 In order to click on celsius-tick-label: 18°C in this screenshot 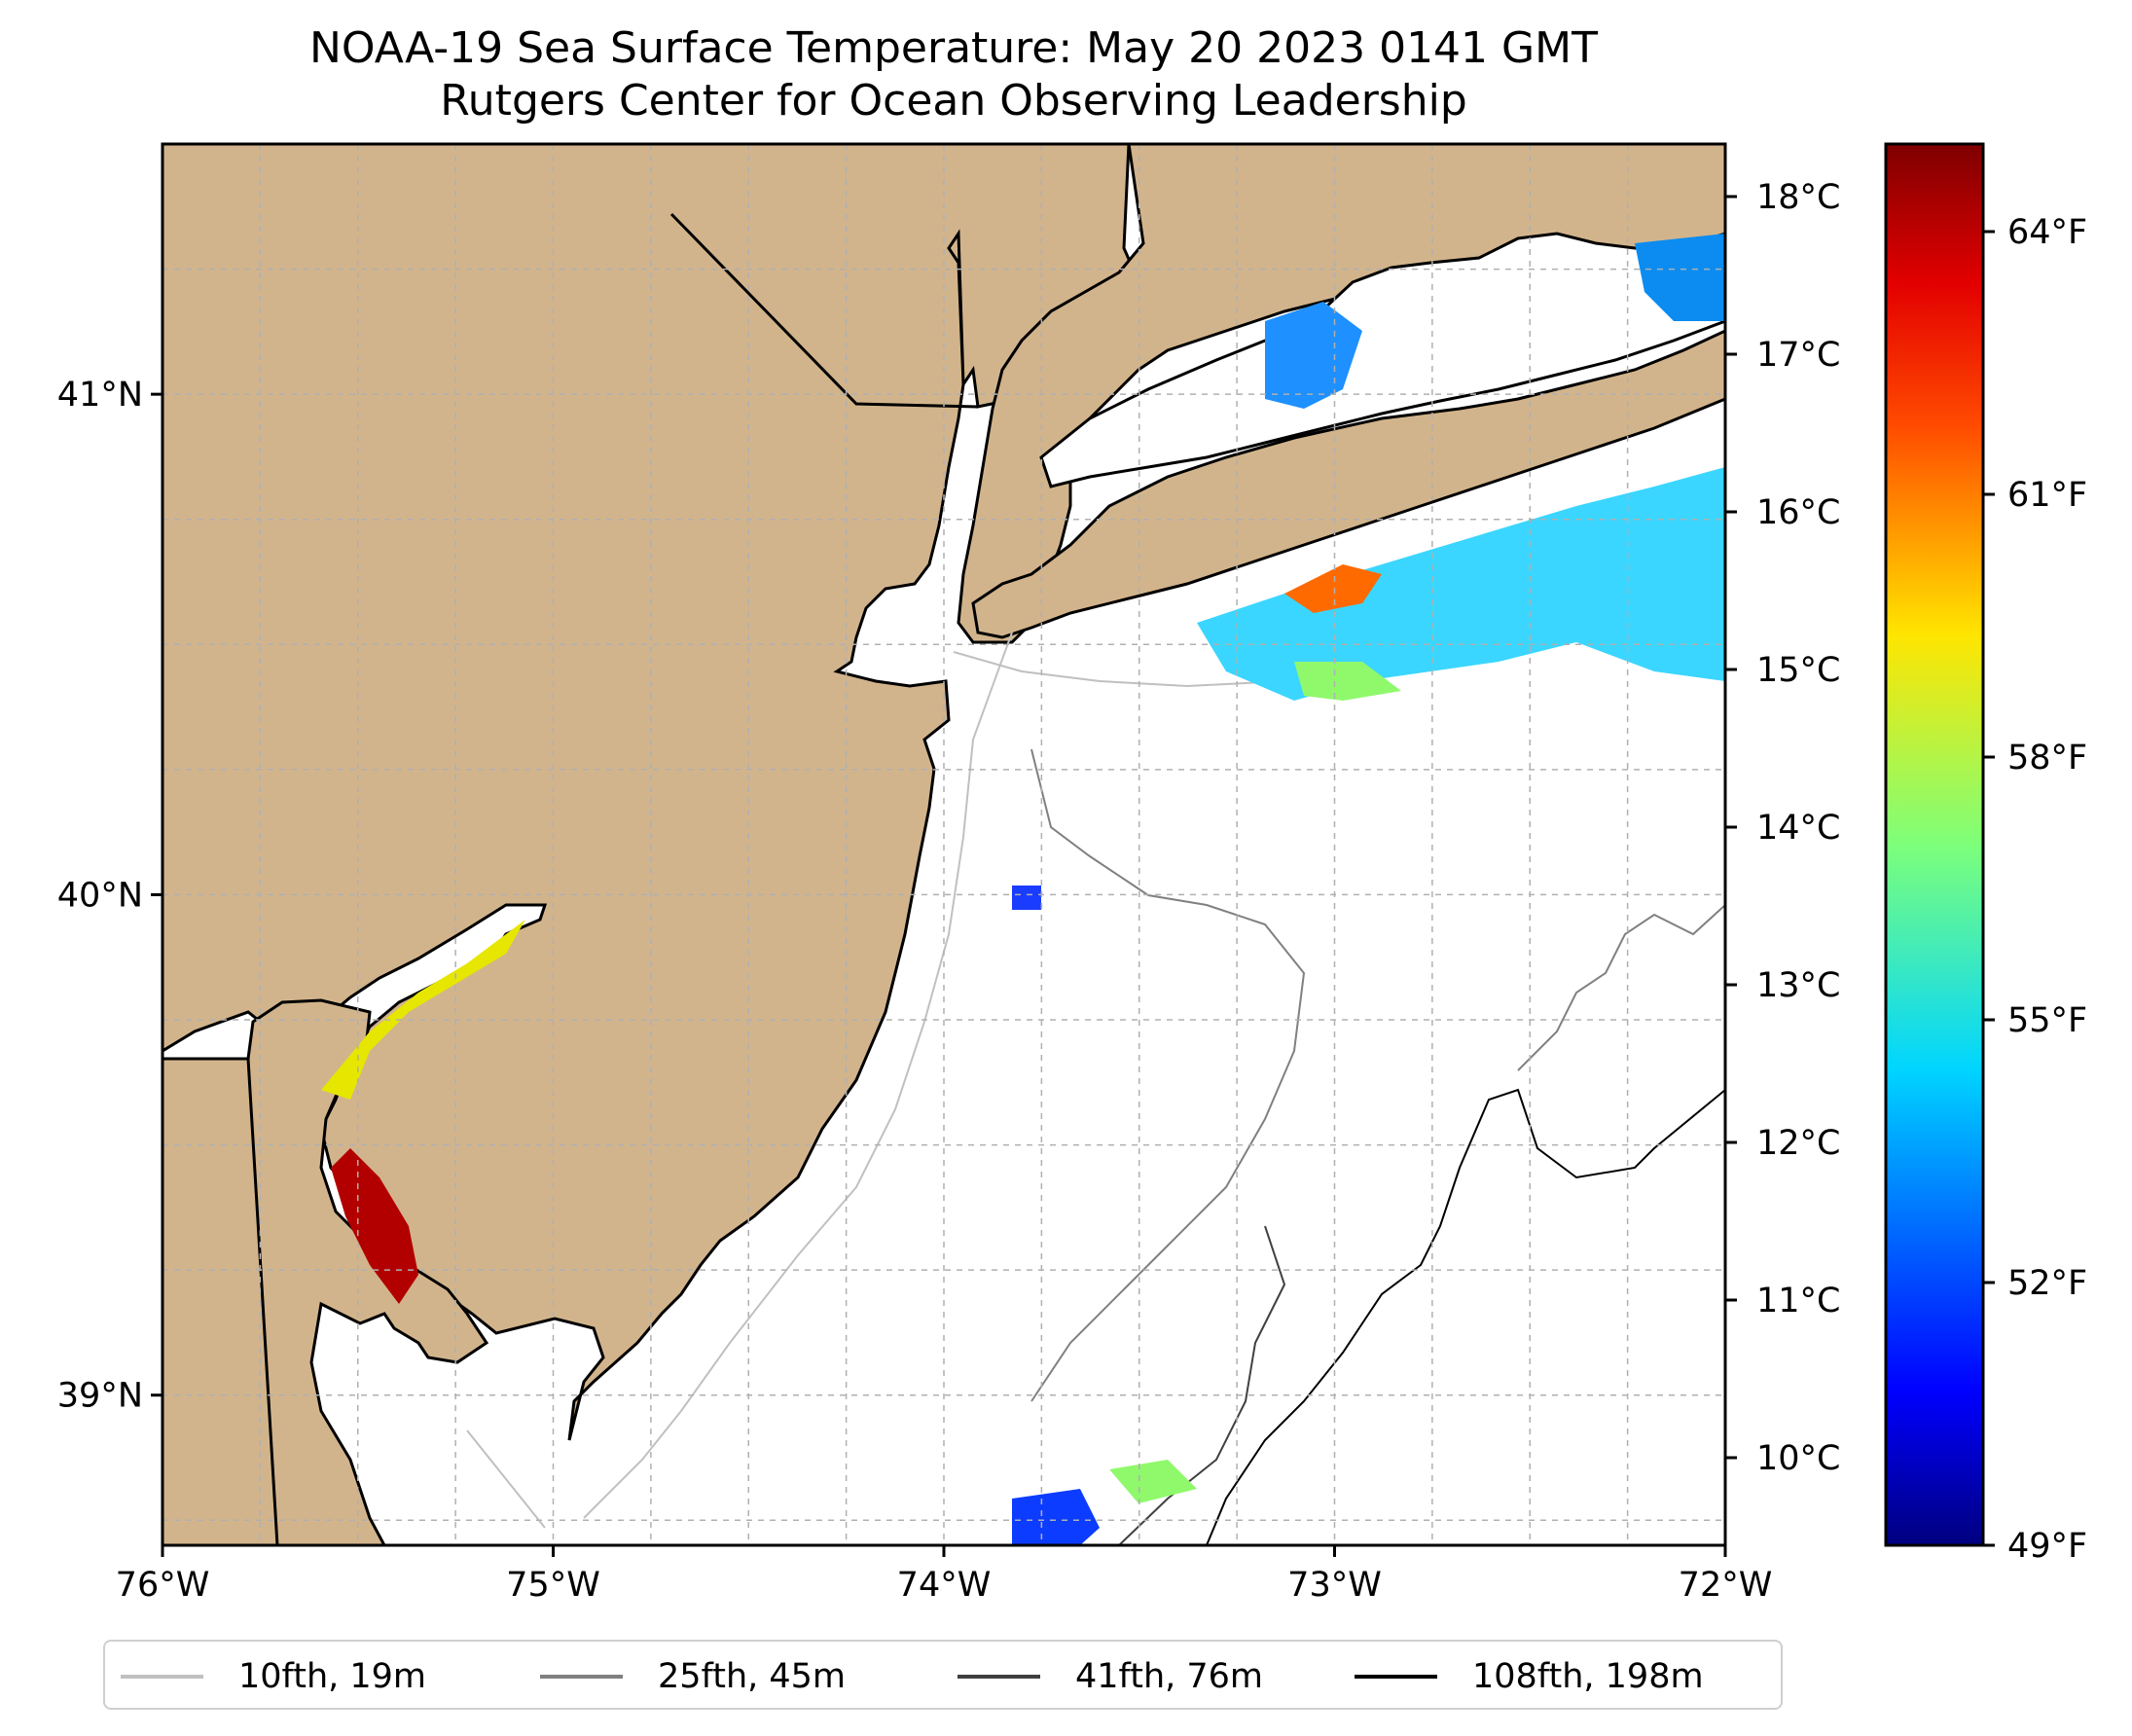, I will do `click(1798, 198)`.